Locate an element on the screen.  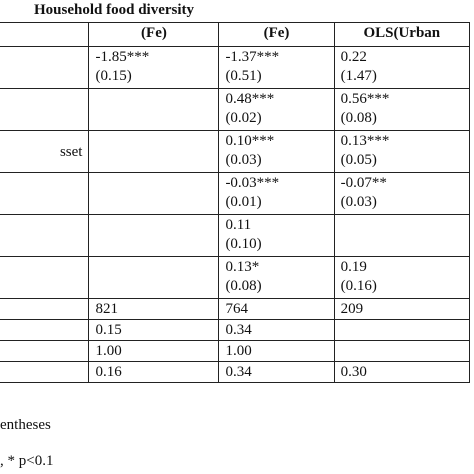
stats-row: 0.15 0.34 is located at coordinates (235, 330).